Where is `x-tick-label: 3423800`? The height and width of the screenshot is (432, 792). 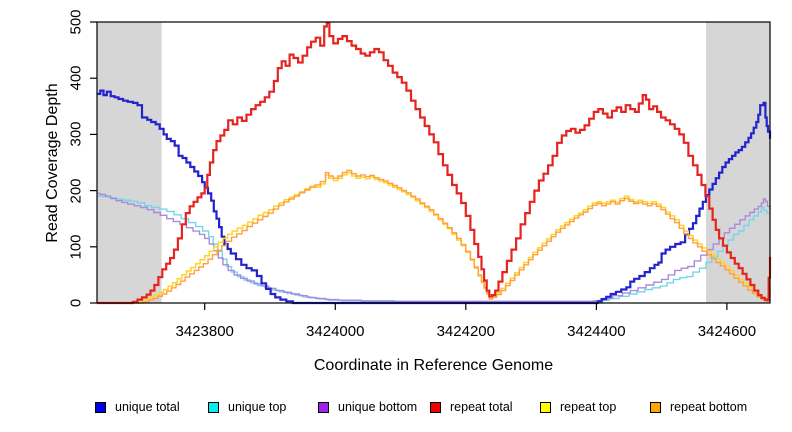
x-tick-label: 3423800 is located at coordinates (204, 331).